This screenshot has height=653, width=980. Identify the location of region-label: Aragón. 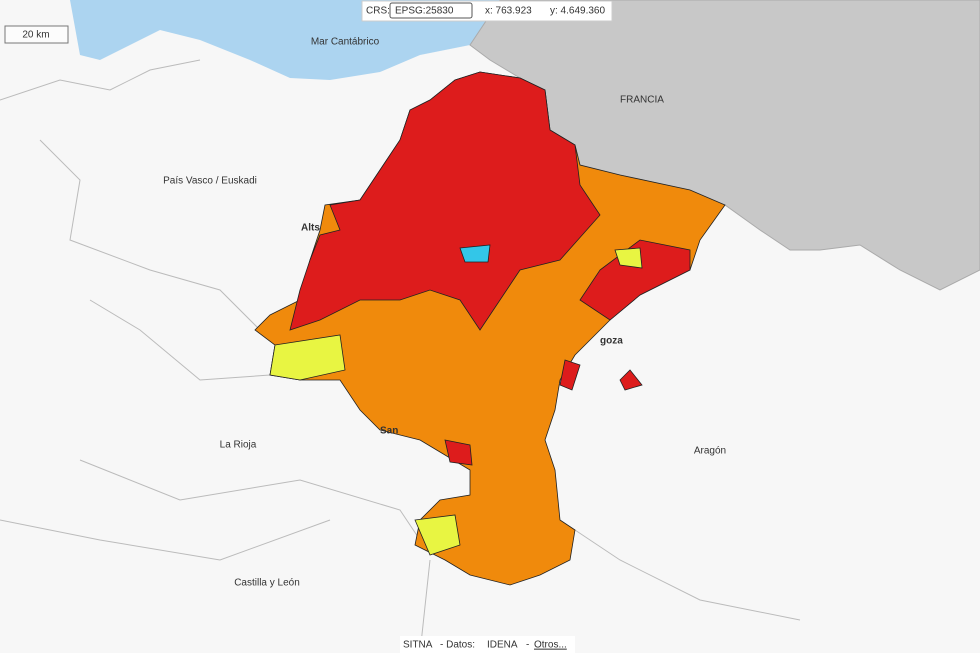
(710, 451).